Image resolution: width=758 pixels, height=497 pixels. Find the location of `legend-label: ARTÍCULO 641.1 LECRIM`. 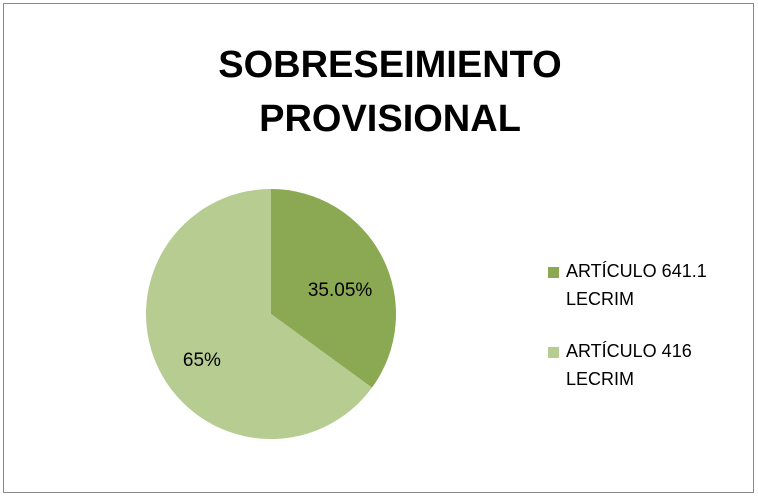

legend-label: ARTÍCULO 641.1 LECRIM is located at coordinates (636, 285).